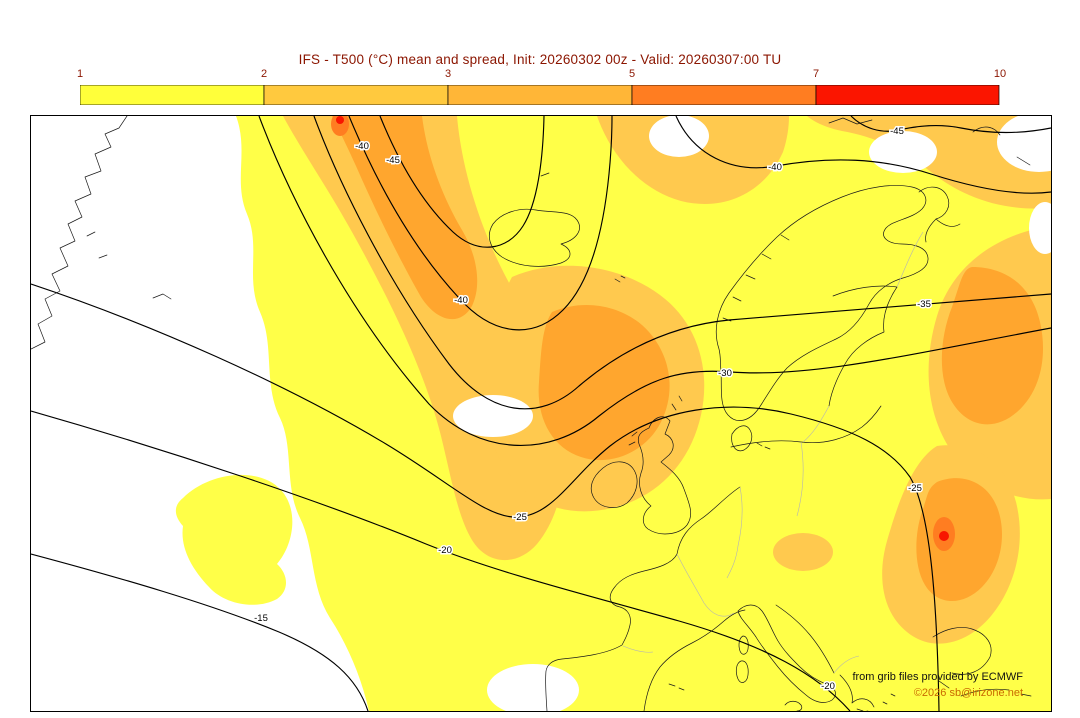 This screenshot has width=1080, height=718. Describe the element at coordinates (756, 278) in the screenshot. I see `norway-fjords` at that location.